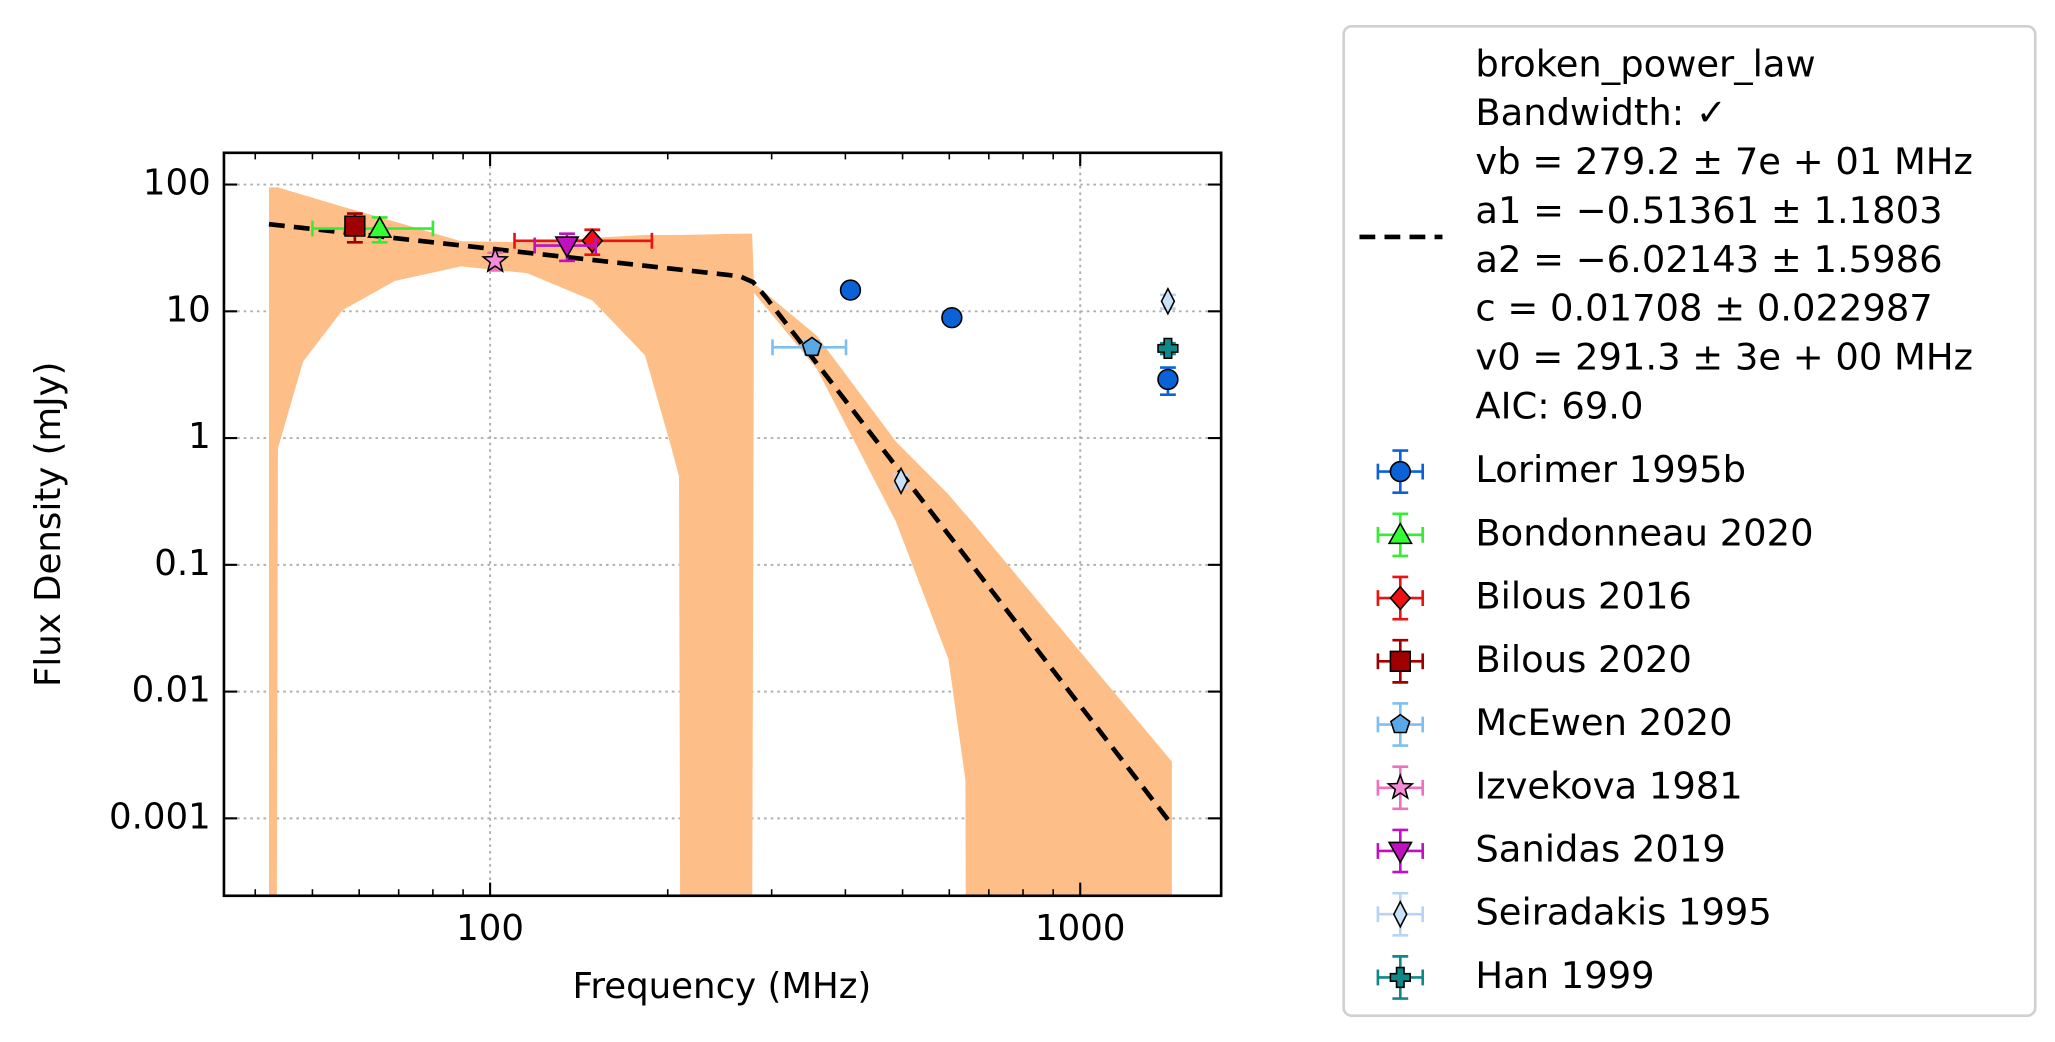  What do you see at coordinates (1608, 785) in the screenshot?
I see `legend-label: Izvekova 1981` at bounding box center [1608, 785].